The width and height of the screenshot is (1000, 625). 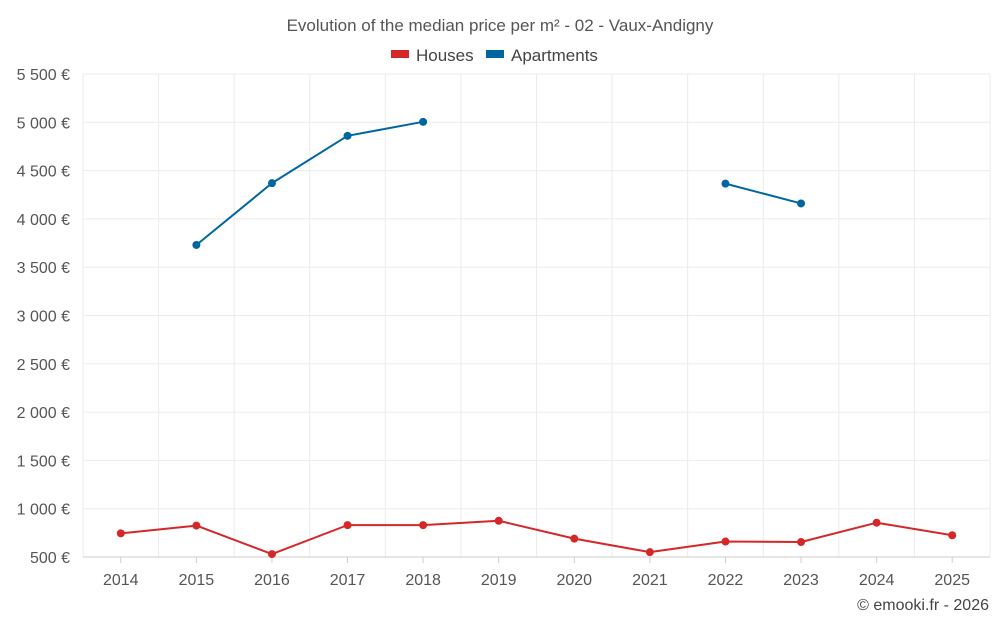 I want to click on x-tick-label: 2023, so click(x=801, y=580).